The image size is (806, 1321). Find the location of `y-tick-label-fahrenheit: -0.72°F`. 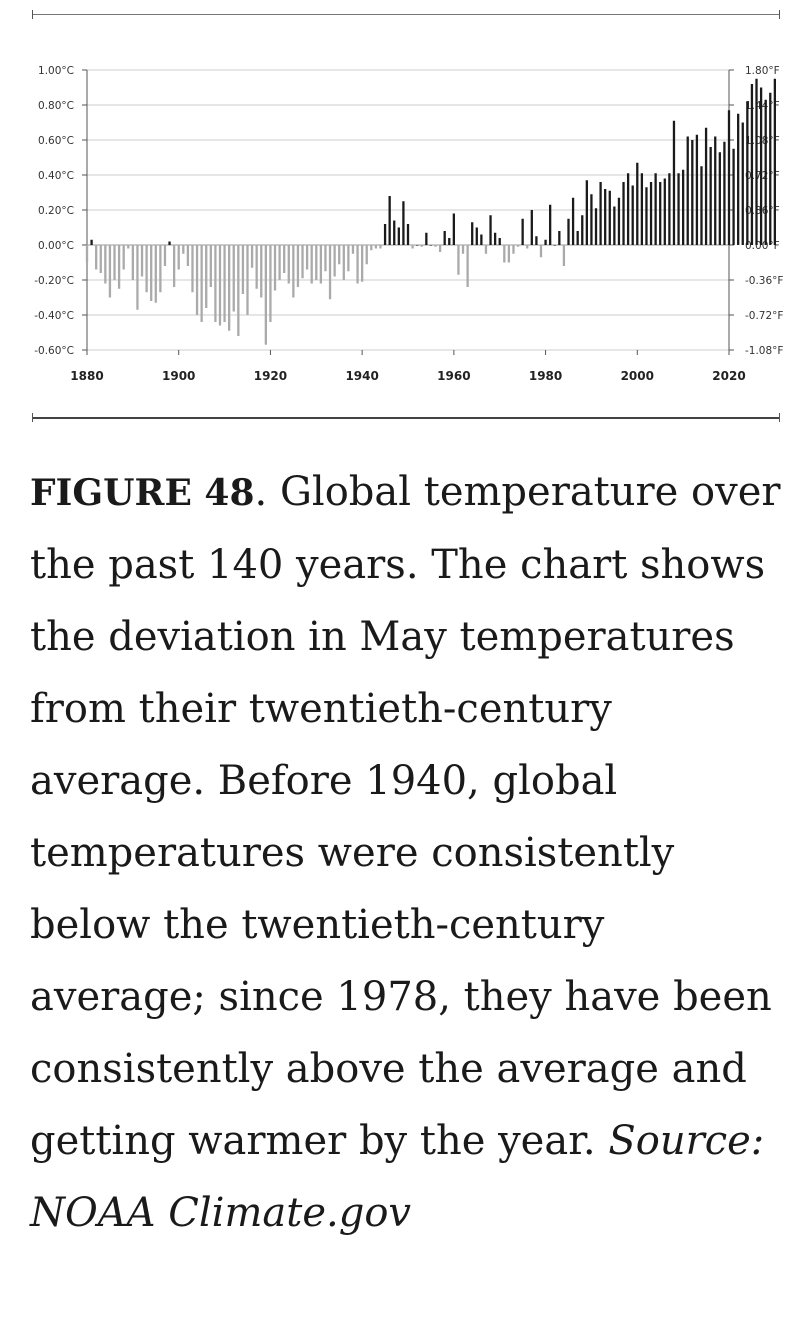

y-tick-label-fahrenheit: -0.72°F is located at coordinates (764, 316).